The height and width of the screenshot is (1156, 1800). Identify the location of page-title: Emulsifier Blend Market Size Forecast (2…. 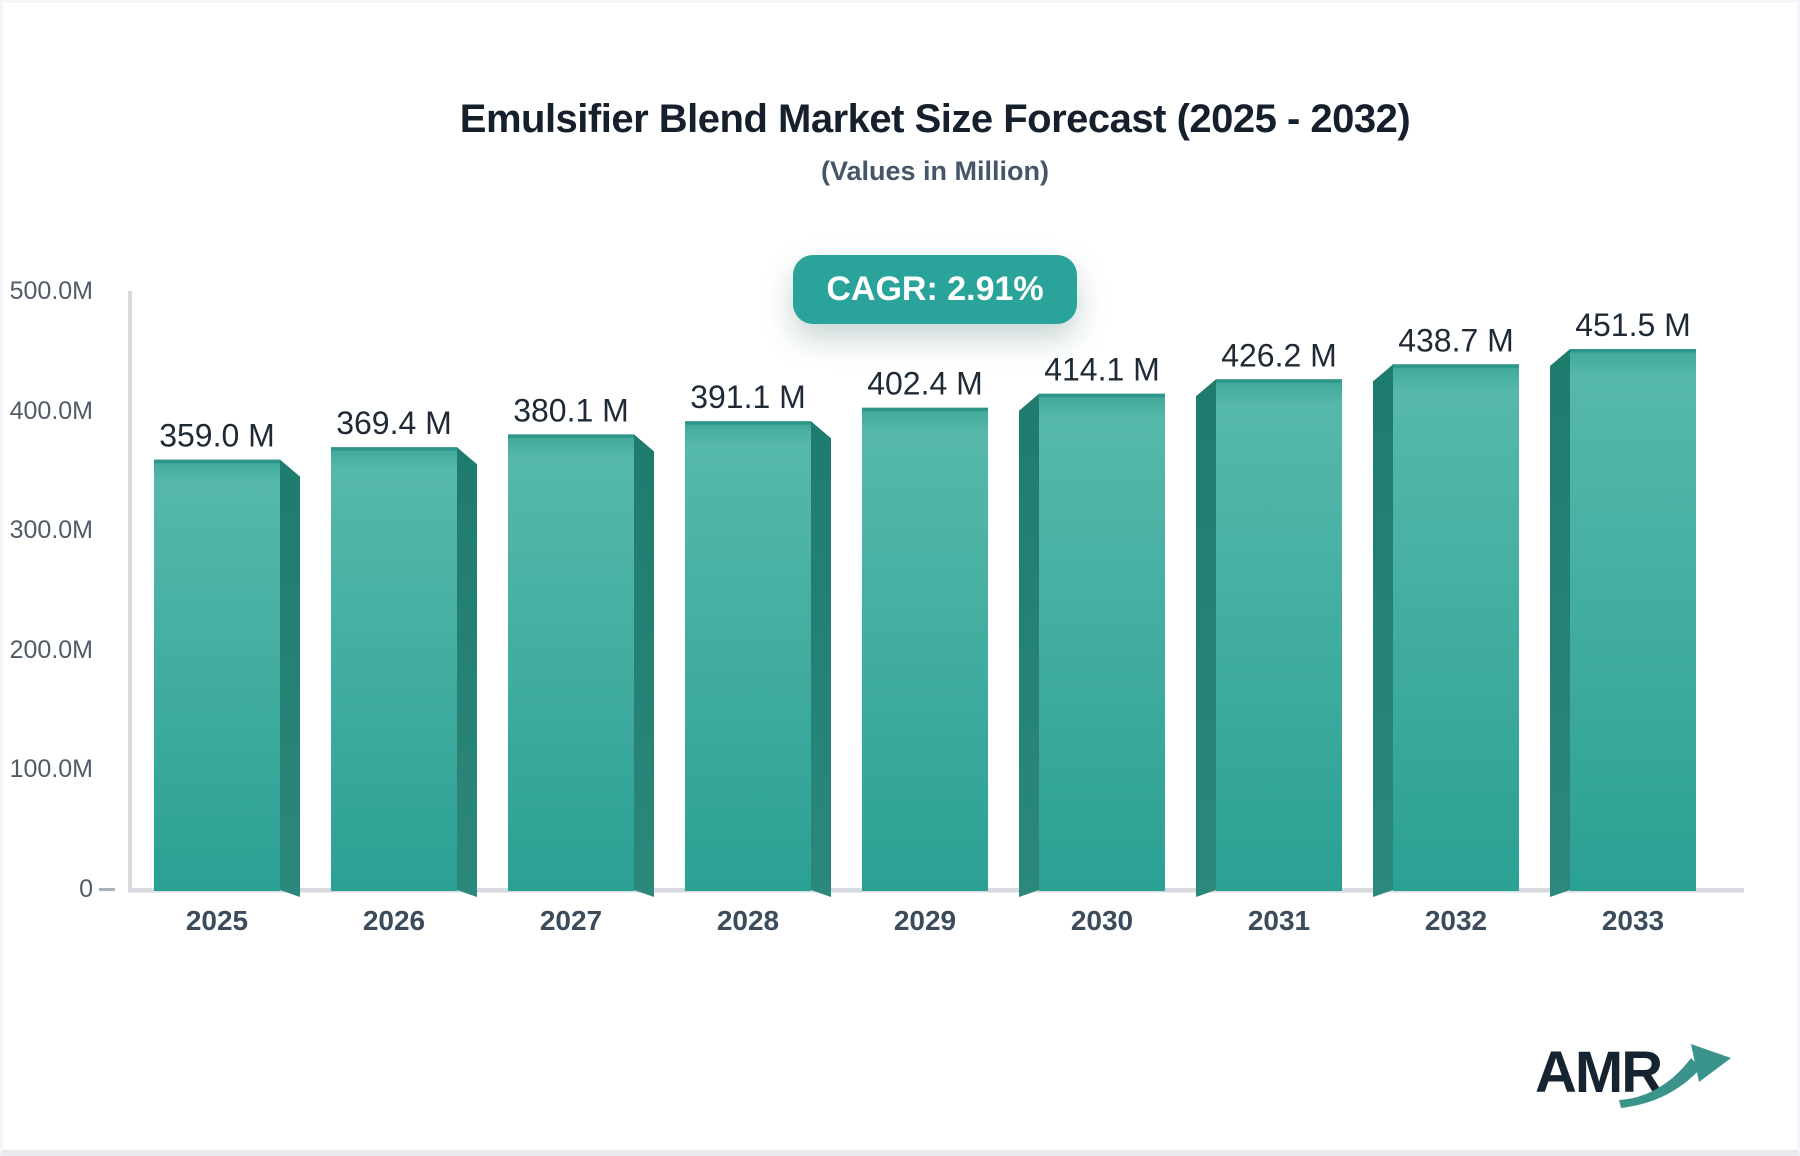
(935, 119).